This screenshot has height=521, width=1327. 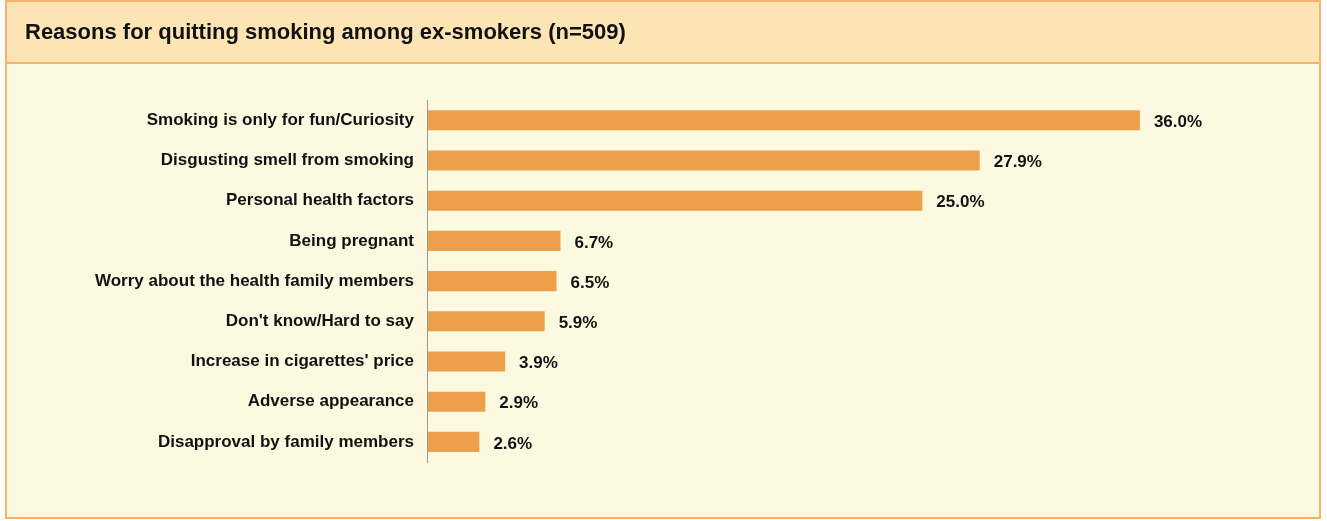 I want to click on y-tick-label: Disapproval by family members, so click(x=285, y=441).